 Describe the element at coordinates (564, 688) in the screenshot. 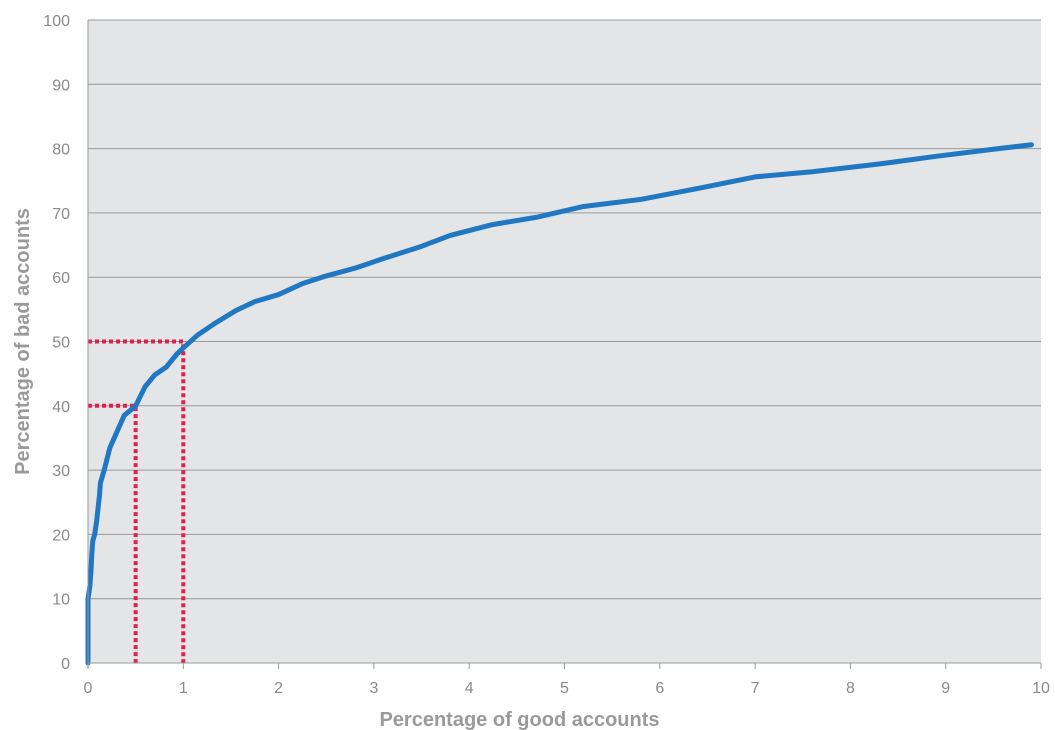

I see `x-tick-label: 5` at that location.